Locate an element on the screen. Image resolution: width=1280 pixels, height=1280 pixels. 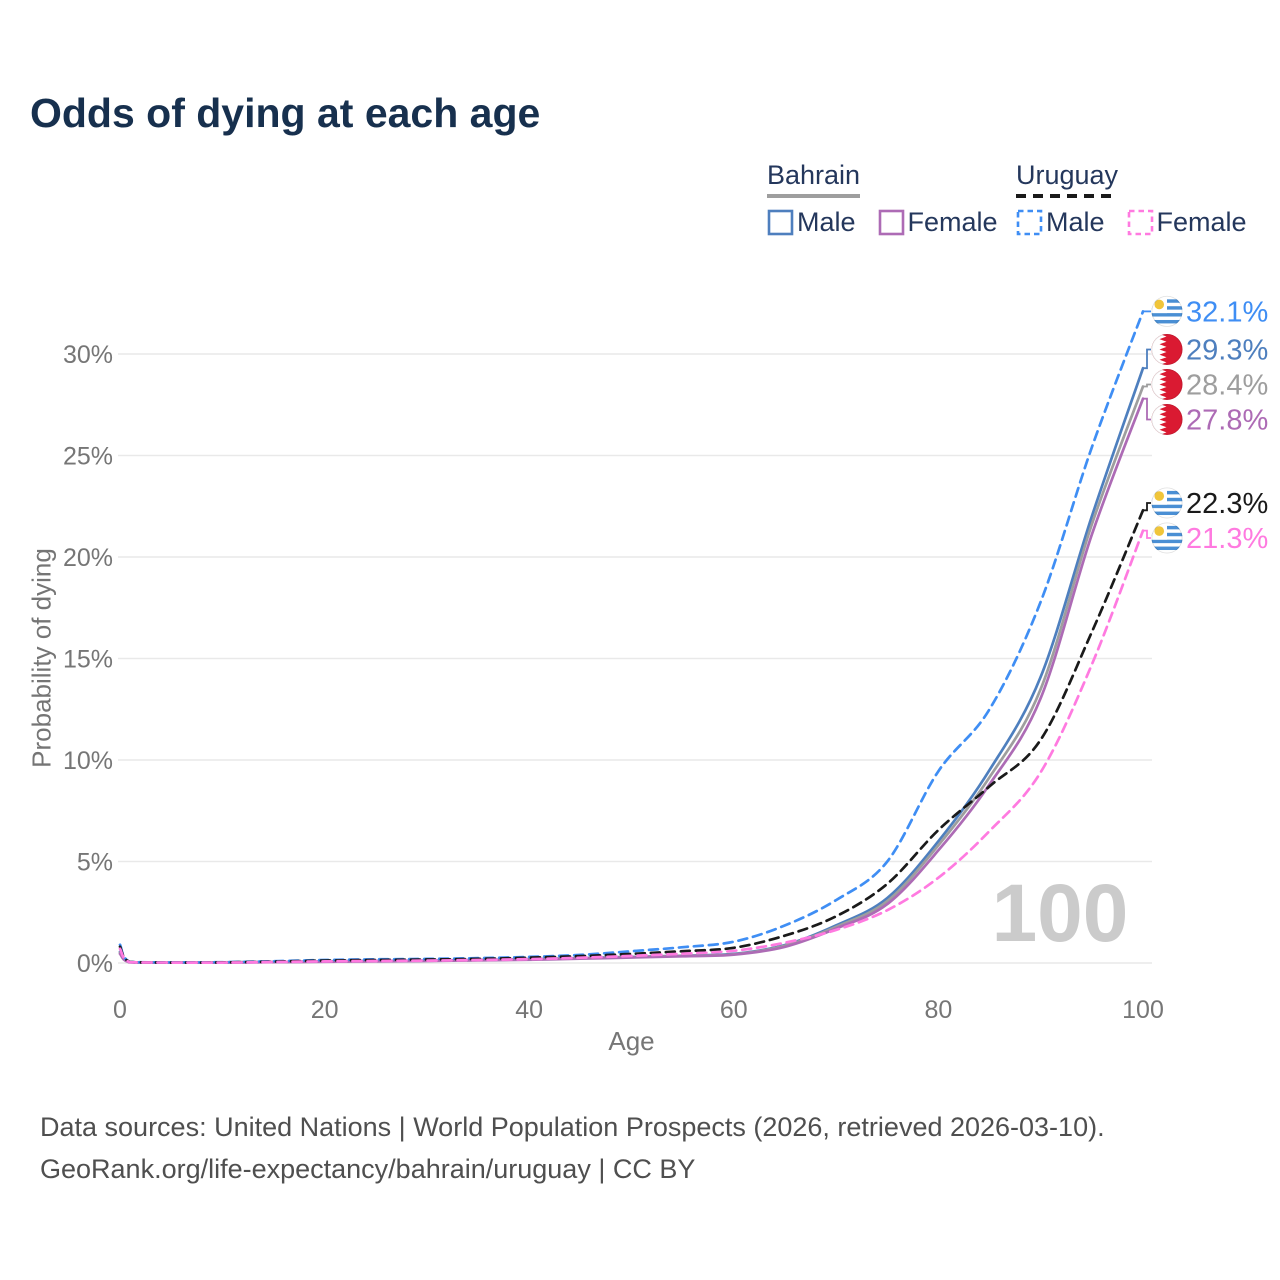
legend-country-uruguay: Uruguay is located at coordinates (1067, 179).